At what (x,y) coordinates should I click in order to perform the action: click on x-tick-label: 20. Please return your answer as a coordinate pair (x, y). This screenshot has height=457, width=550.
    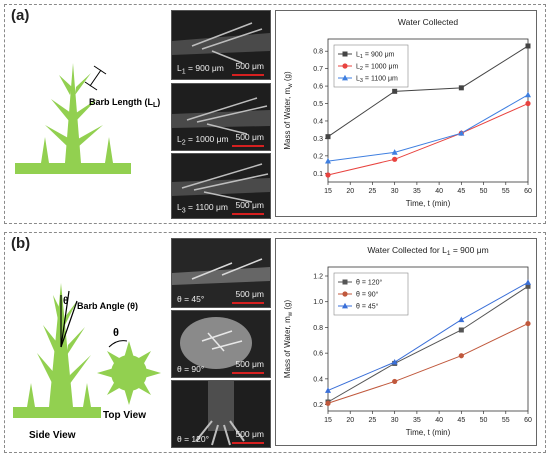
    Looking at the image, I should click on (350, 191).